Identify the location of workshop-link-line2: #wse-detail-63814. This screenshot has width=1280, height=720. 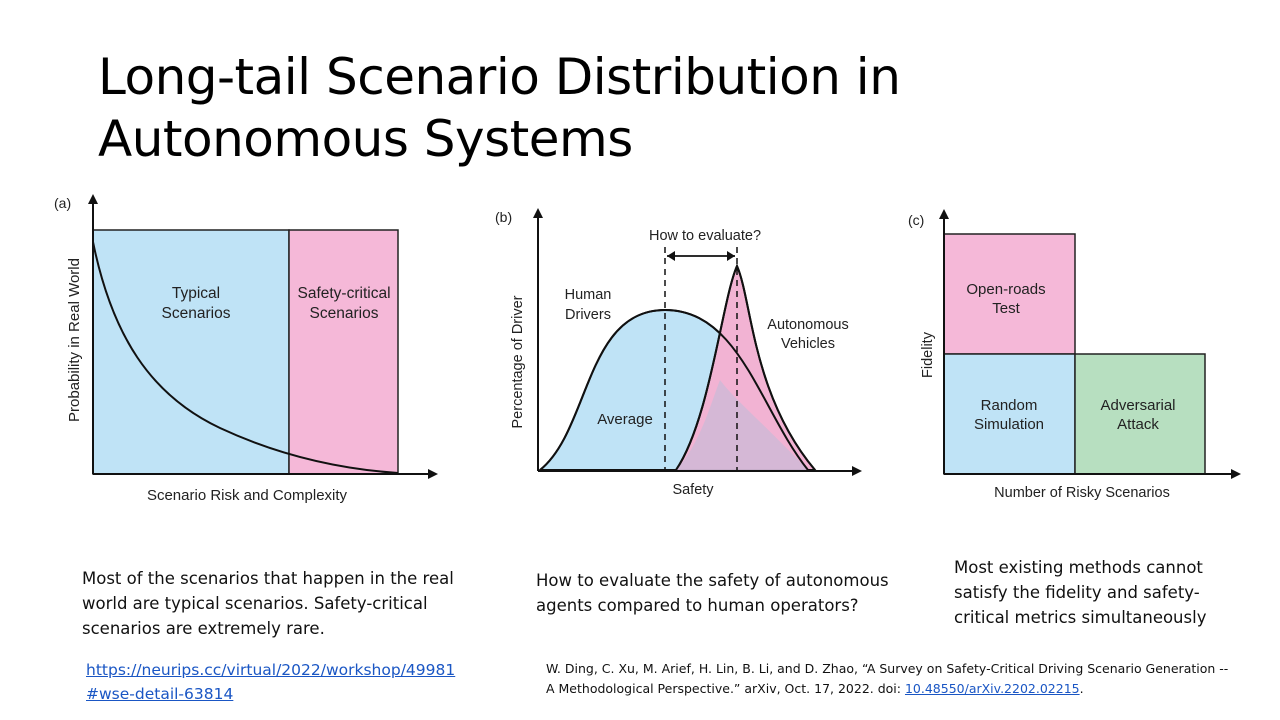
(160, 694).